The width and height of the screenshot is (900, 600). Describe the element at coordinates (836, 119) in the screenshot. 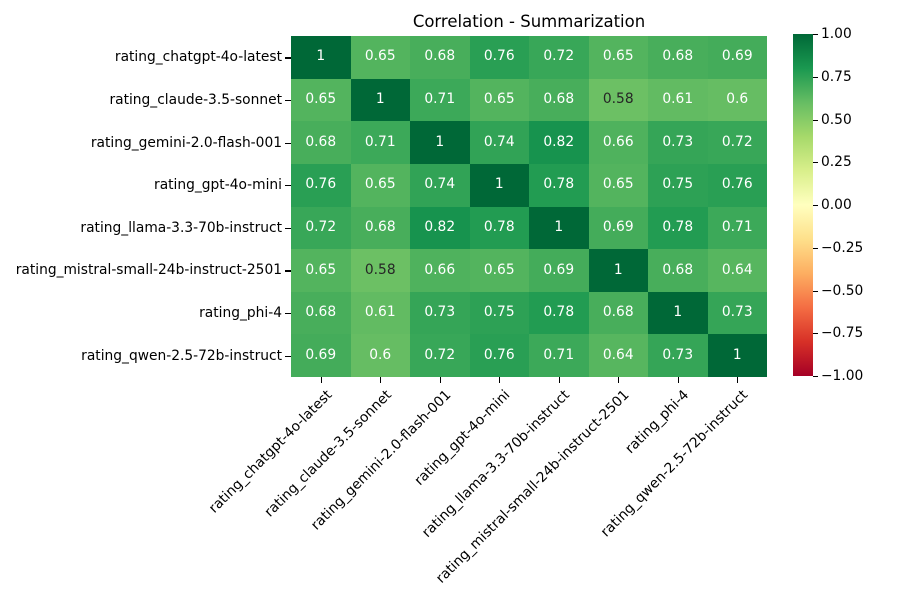

I see `colorbar-tick-label: 0.50` at that location.